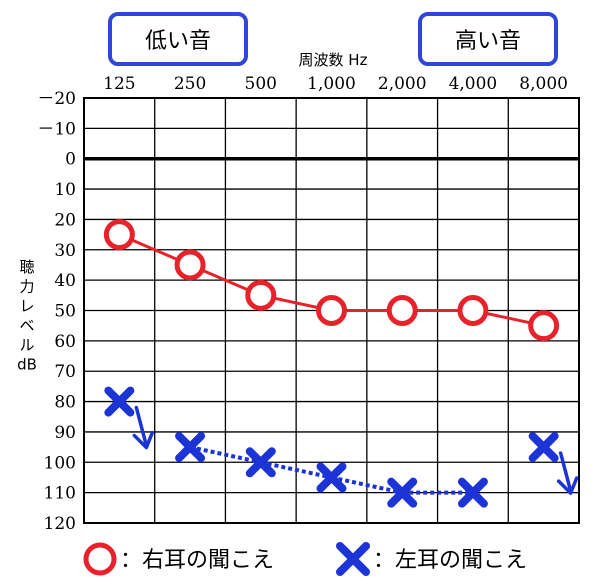  Describe the element at coordinates (65, 220) in the screenshot. I see `y-tick-label: 20` at that location.